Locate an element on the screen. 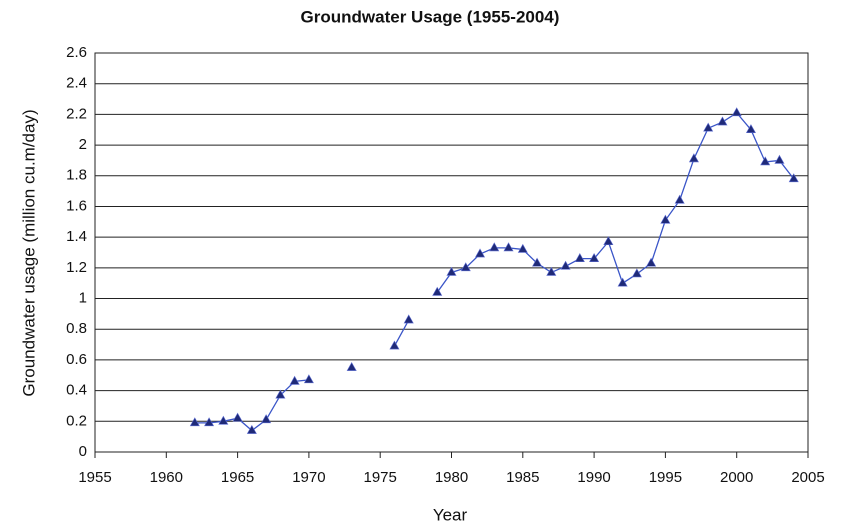 Image resolution: width=841 pixels, height=528 pixels. y-tick-label: 2.4 is located at coordinates (76, 83).